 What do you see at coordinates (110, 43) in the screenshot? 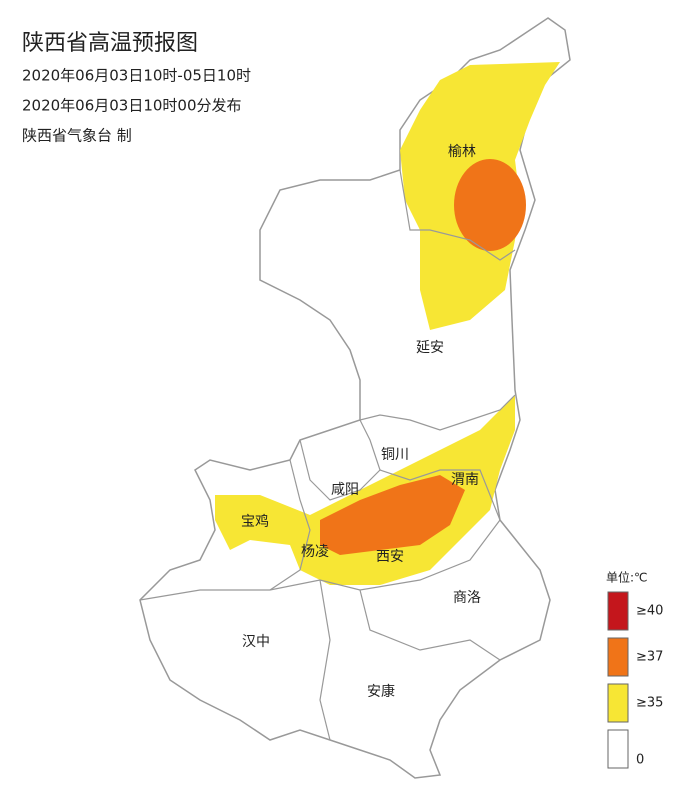
I see `title: 陕西省高温预报图` at bounding box center [110, 43].